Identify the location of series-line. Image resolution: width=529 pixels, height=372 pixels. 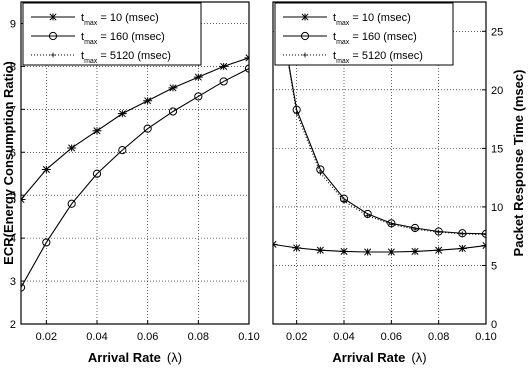
(379, 248).